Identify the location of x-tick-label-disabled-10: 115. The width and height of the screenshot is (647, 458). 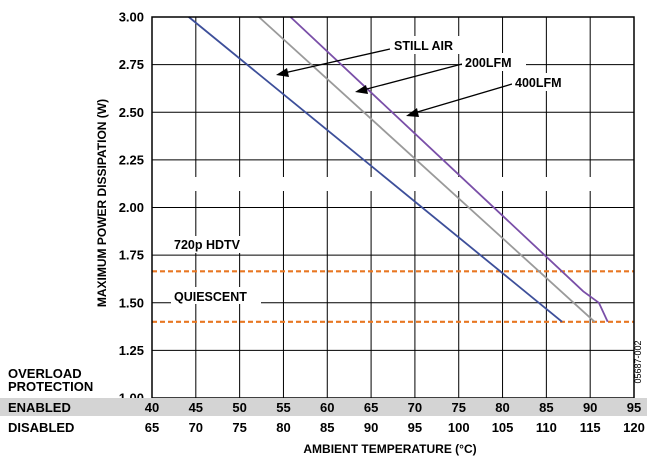
(590, 427).